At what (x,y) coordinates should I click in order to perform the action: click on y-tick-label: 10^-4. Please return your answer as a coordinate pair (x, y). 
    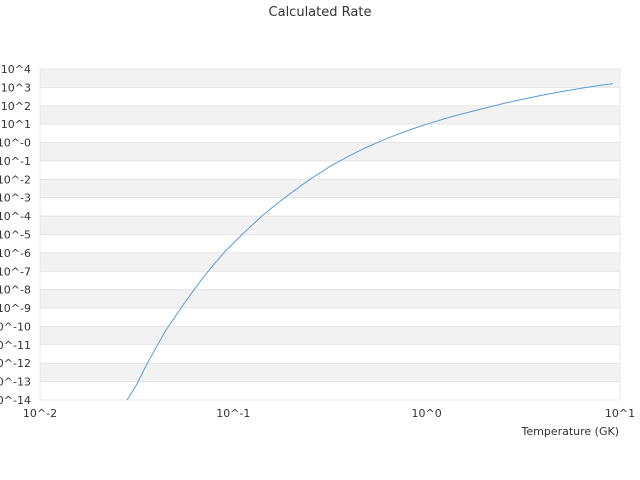
    Looking at the image, I should click on (15, 216).